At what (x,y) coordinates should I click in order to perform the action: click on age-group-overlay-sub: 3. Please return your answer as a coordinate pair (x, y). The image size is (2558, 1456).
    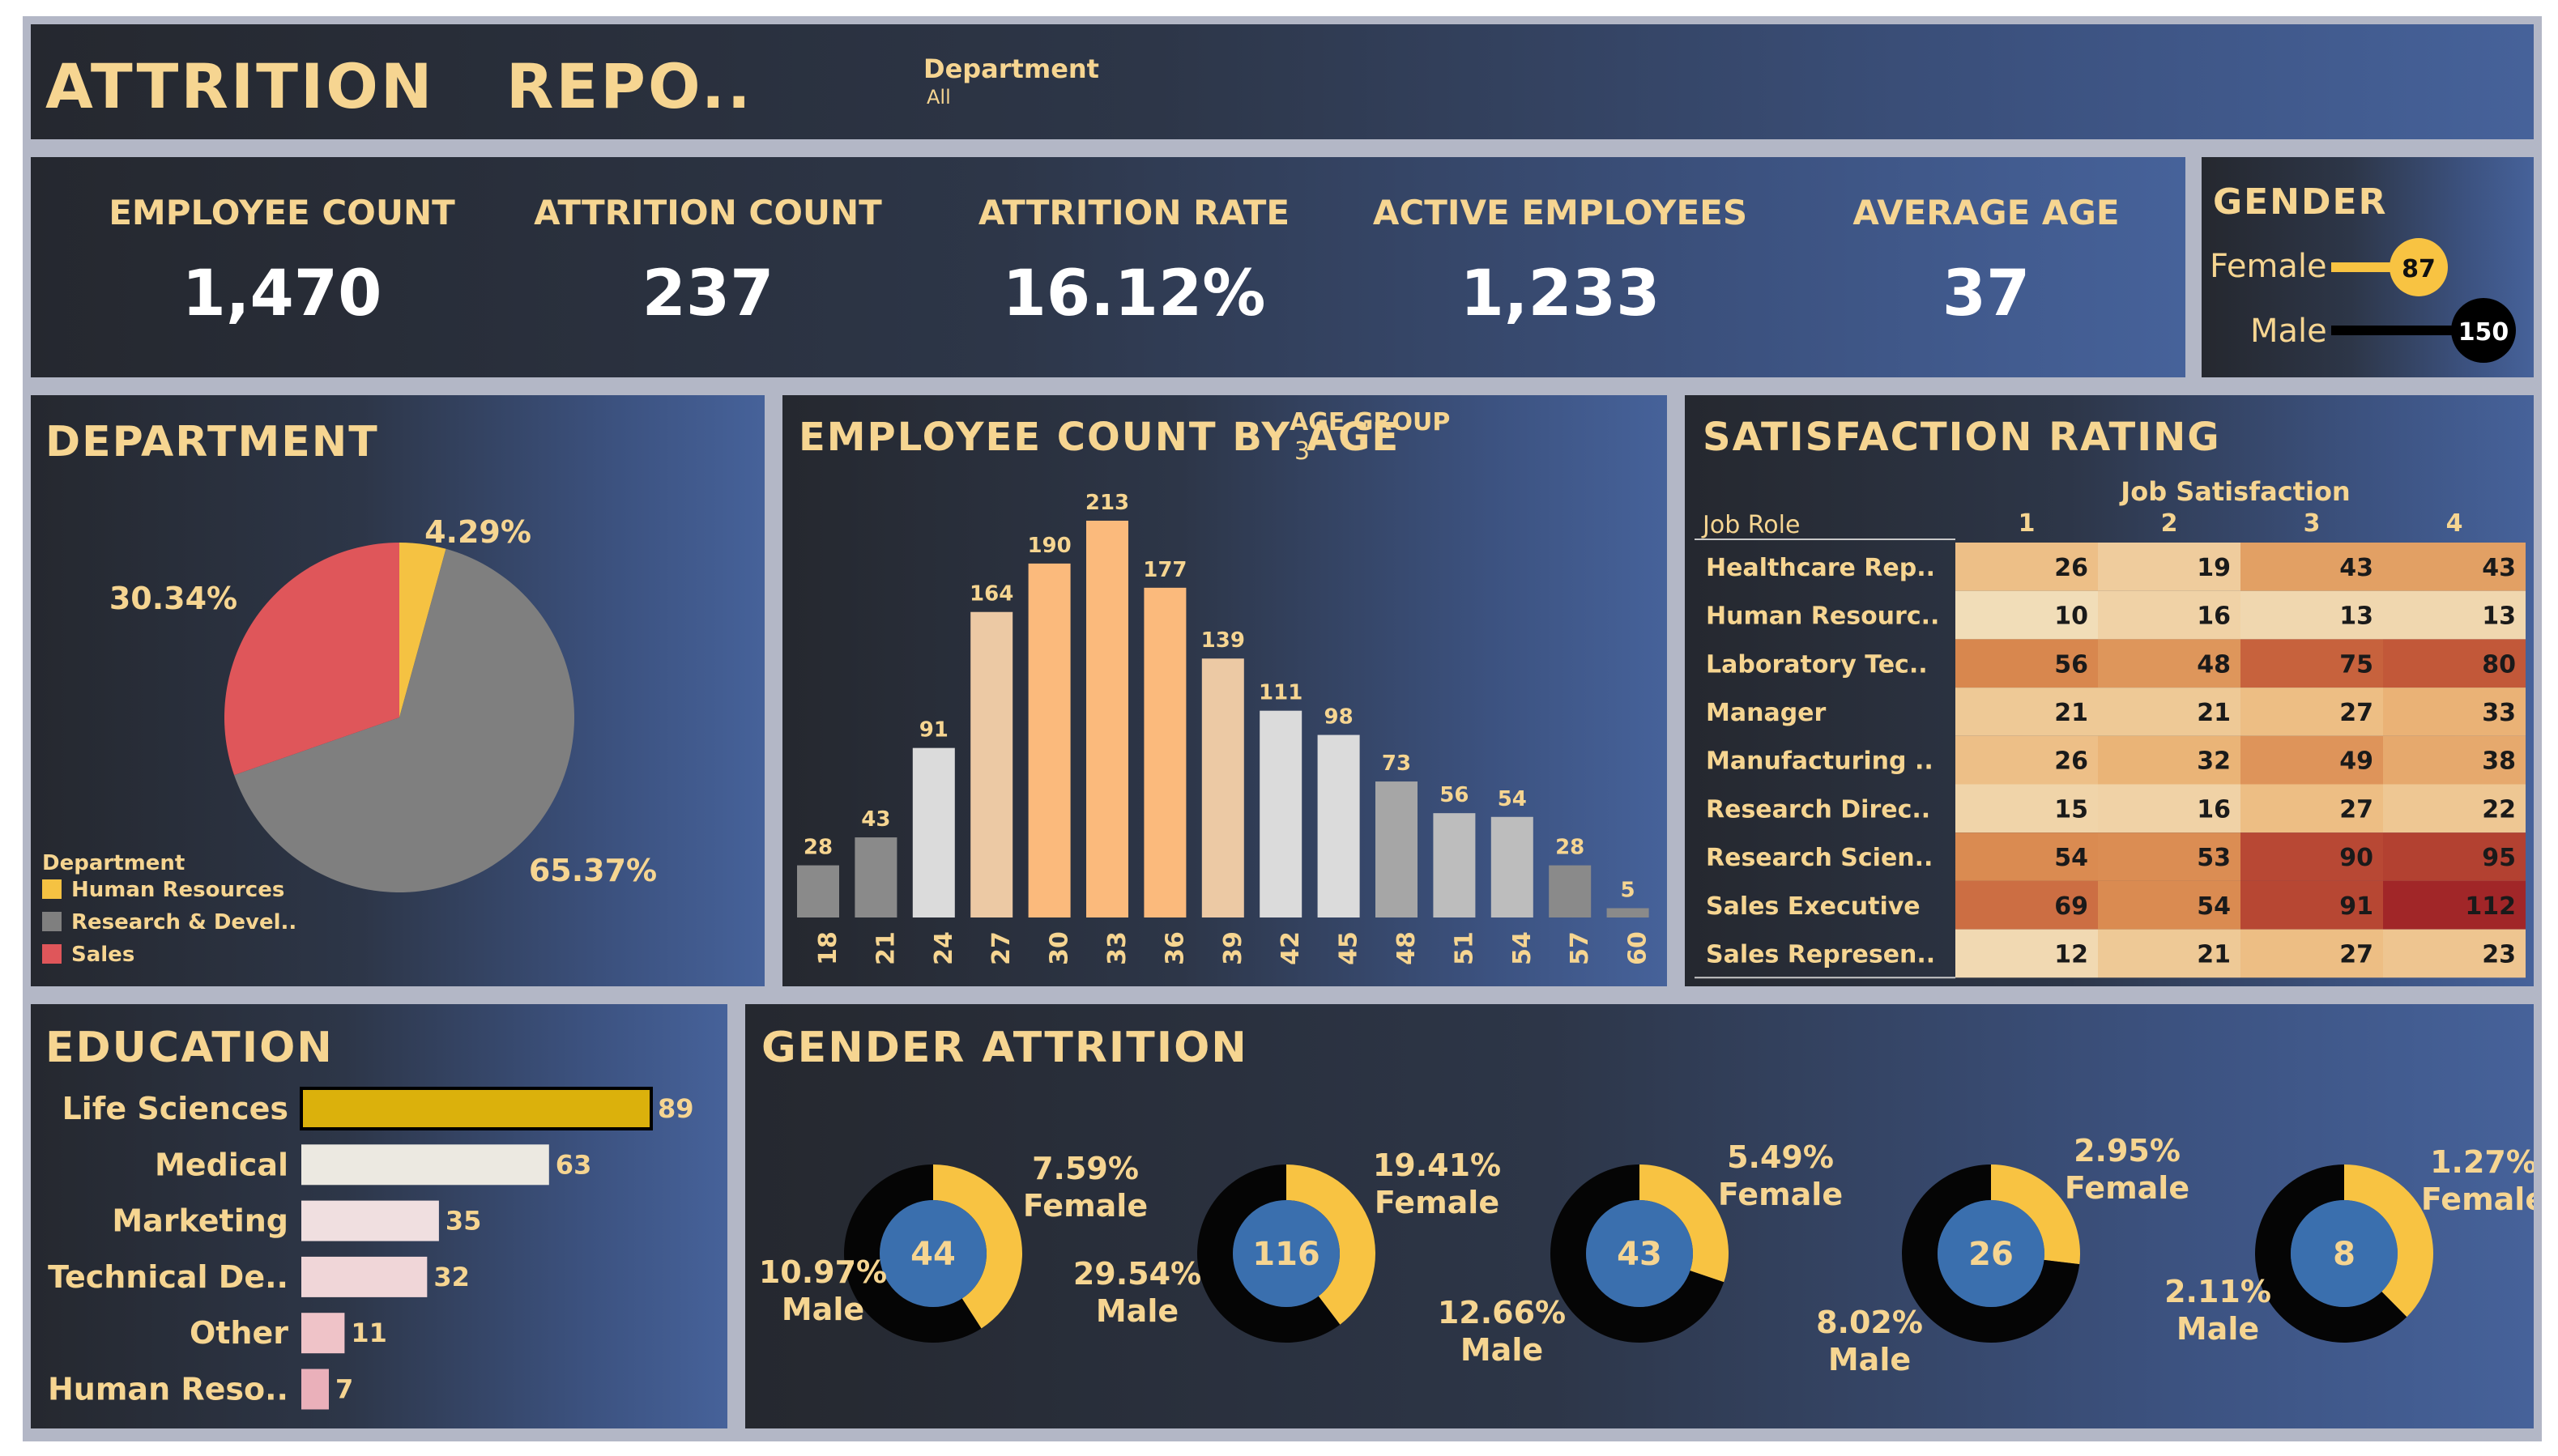
    Looking at the image, I should click on (1302, 451).